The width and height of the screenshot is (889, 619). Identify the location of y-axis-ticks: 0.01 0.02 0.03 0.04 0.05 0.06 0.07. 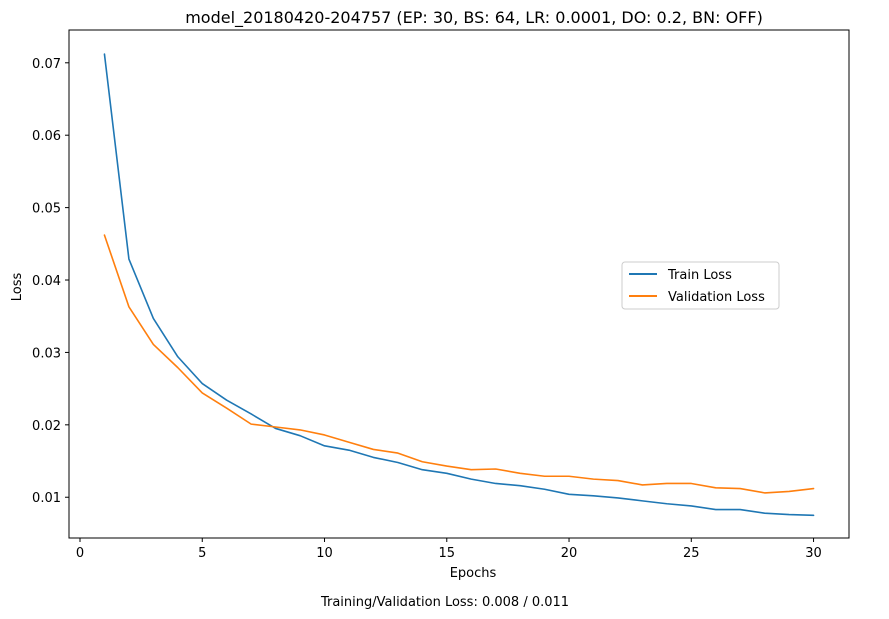
(50, 281).